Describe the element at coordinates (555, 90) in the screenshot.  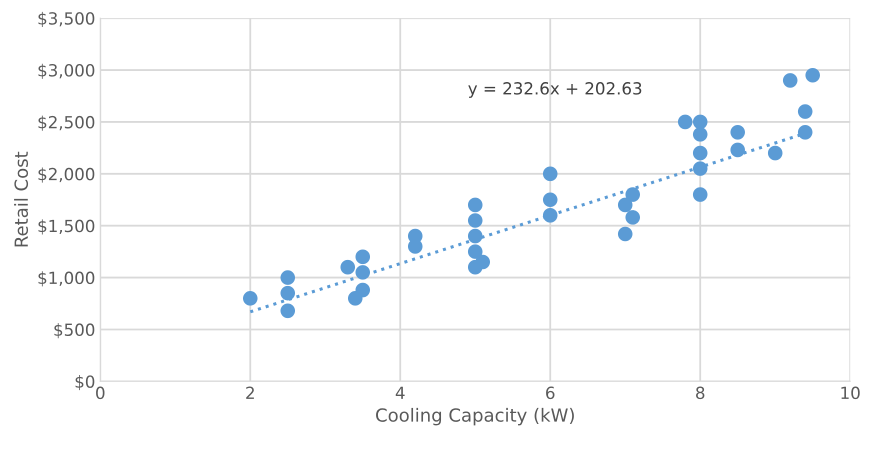
I see `annotation: y = 232.6x + 202.63` at that location.